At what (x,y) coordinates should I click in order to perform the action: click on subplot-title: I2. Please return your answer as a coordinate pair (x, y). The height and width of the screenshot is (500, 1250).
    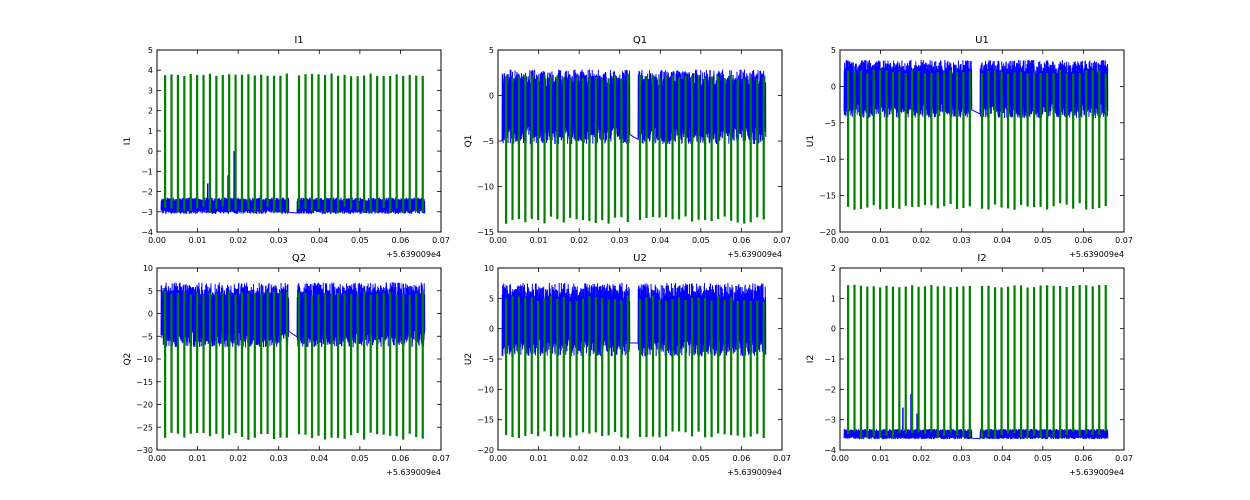
    Looking at the image, I should click on (981, 258).